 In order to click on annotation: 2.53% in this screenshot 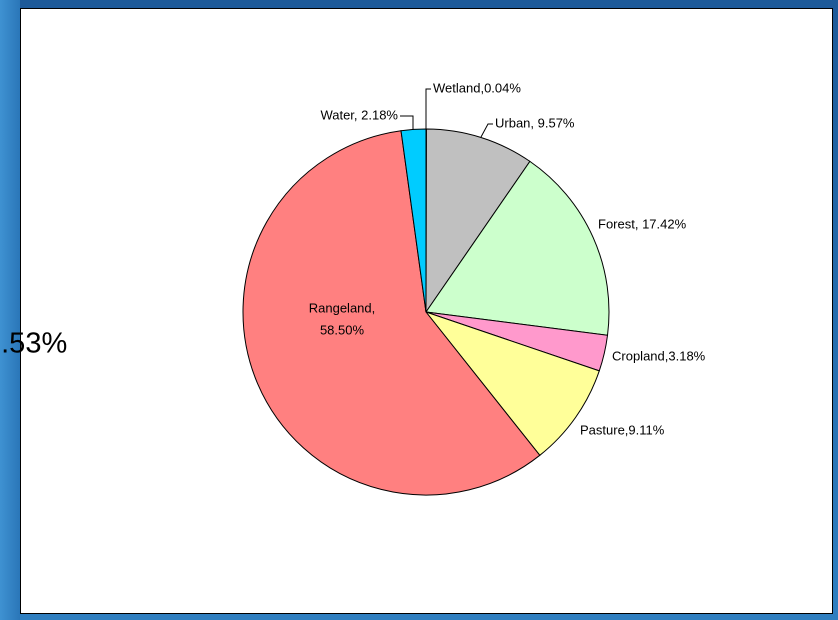, I will do `click(33, 344)`.